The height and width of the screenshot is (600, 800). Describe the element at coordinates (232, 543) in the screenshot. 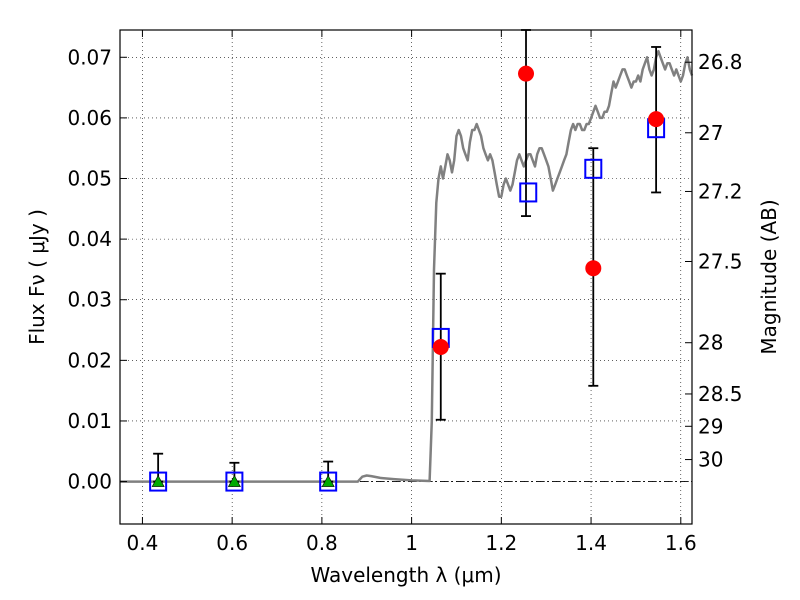

I see `x-tick-label: 0.6` at that location.